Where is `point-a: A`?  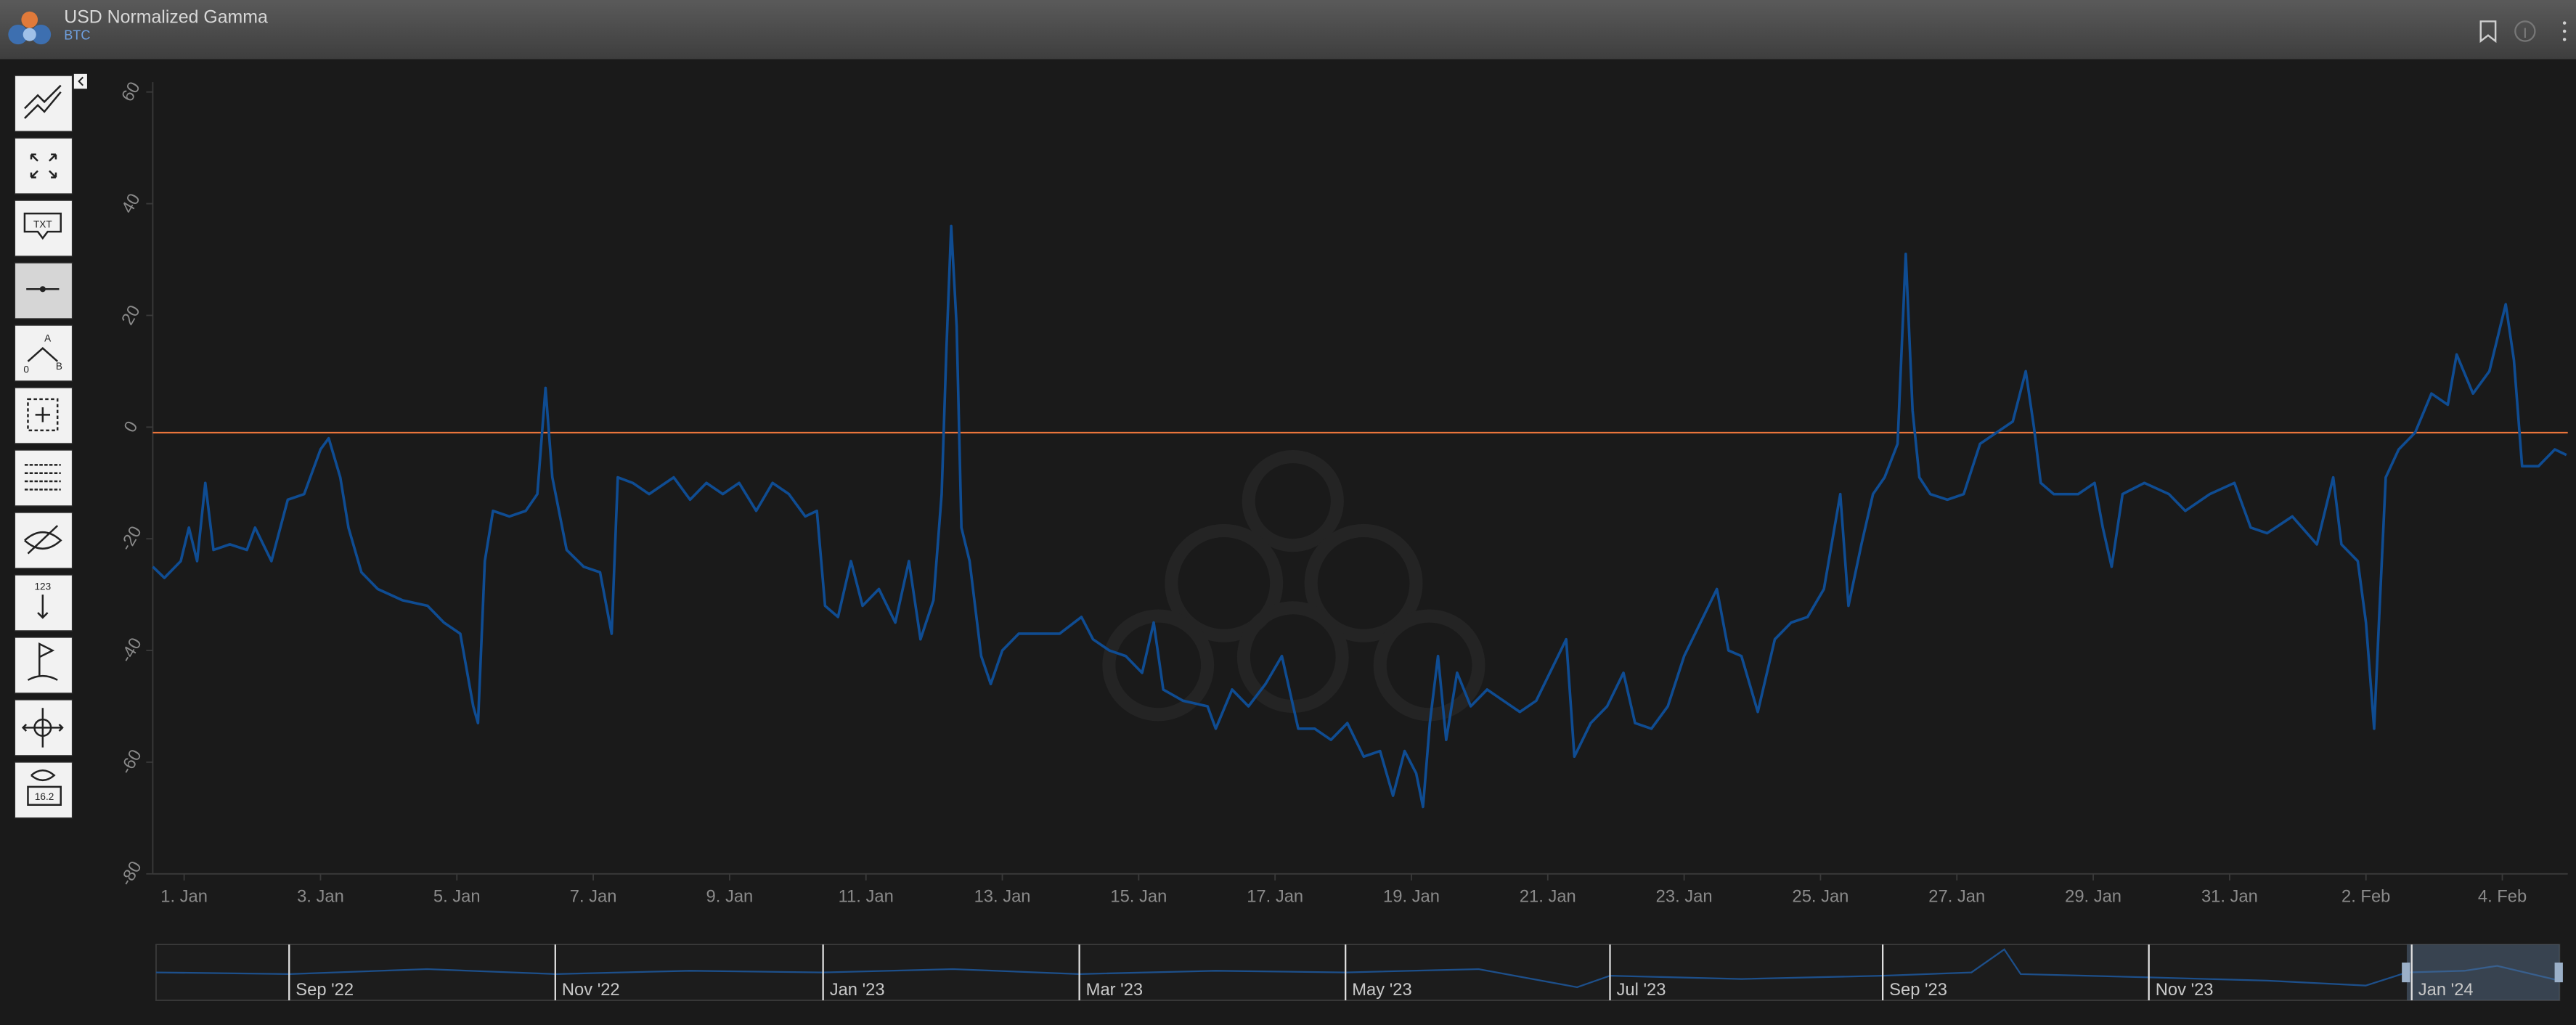 point-a: A is located at coordinates (48, 338).